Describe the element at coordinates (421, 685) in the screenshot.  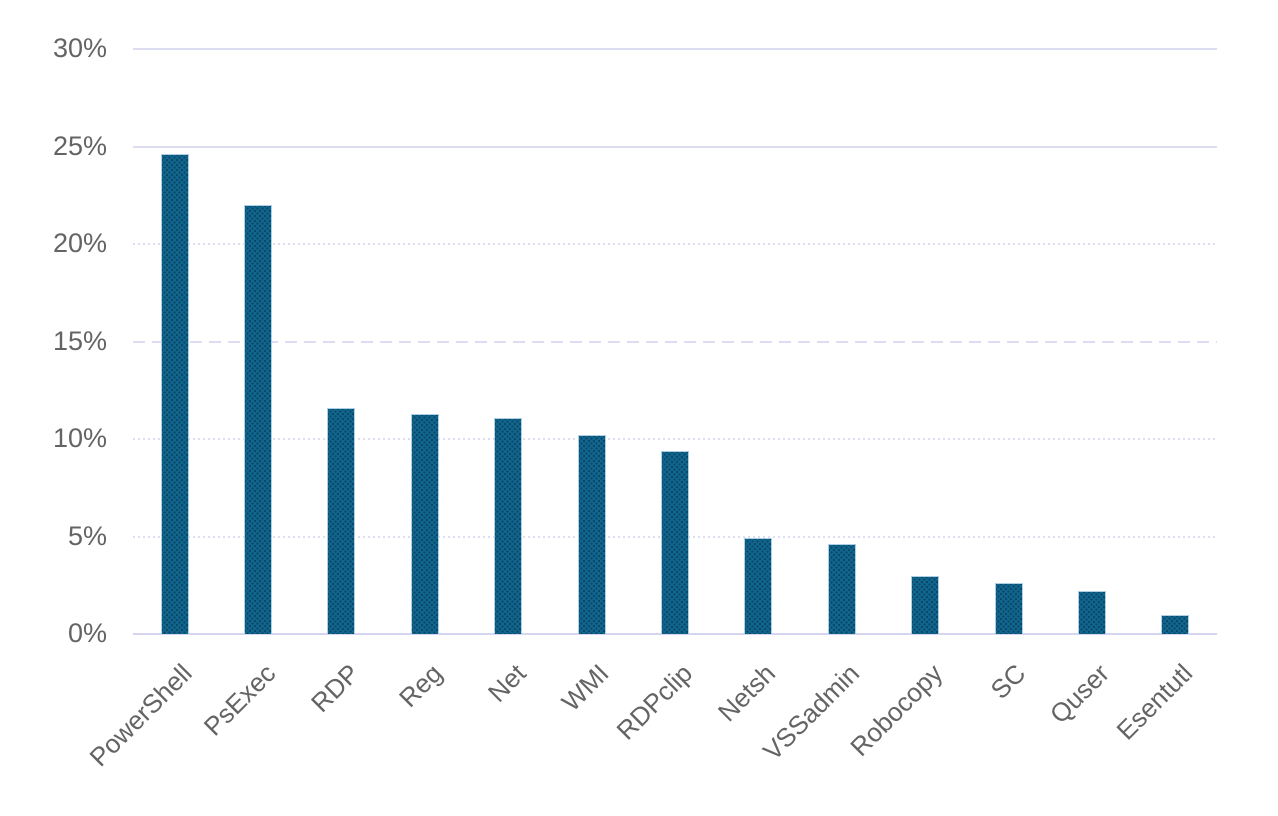
I see `x-tick-label-reg: Reg` at that location.